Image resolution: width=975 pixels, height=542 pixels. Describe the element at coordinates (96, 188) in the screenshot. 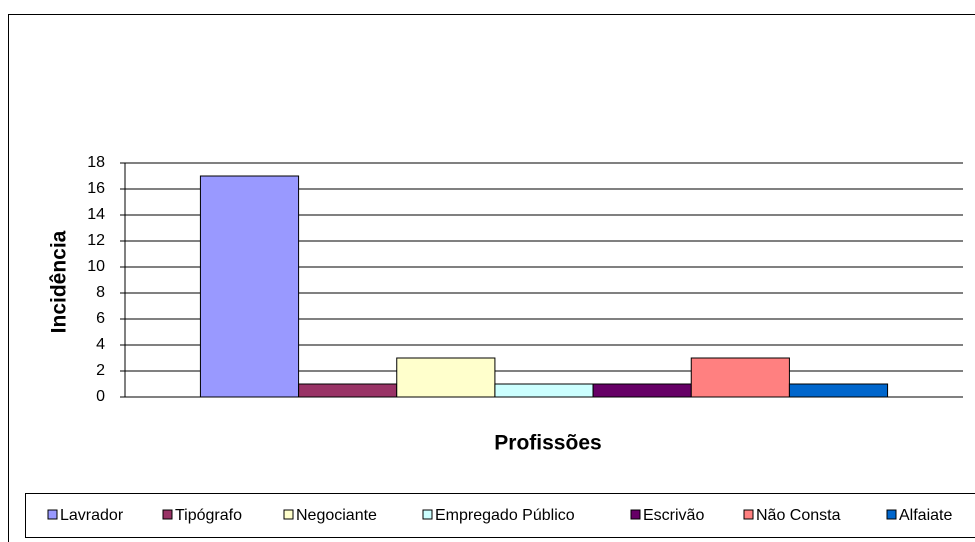

I see `y-tick-label: 16` at that location.